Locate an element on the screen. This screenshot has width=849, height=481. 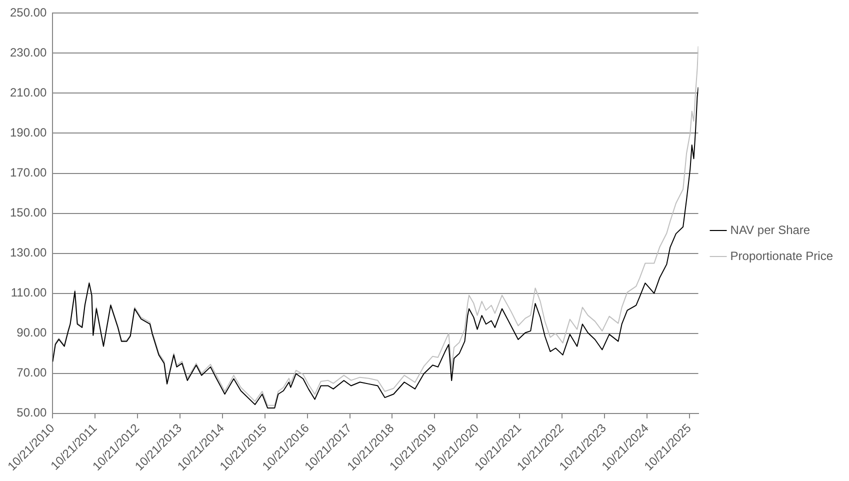
y-tick-label: 110.00 is located at coordinates (29, 293).